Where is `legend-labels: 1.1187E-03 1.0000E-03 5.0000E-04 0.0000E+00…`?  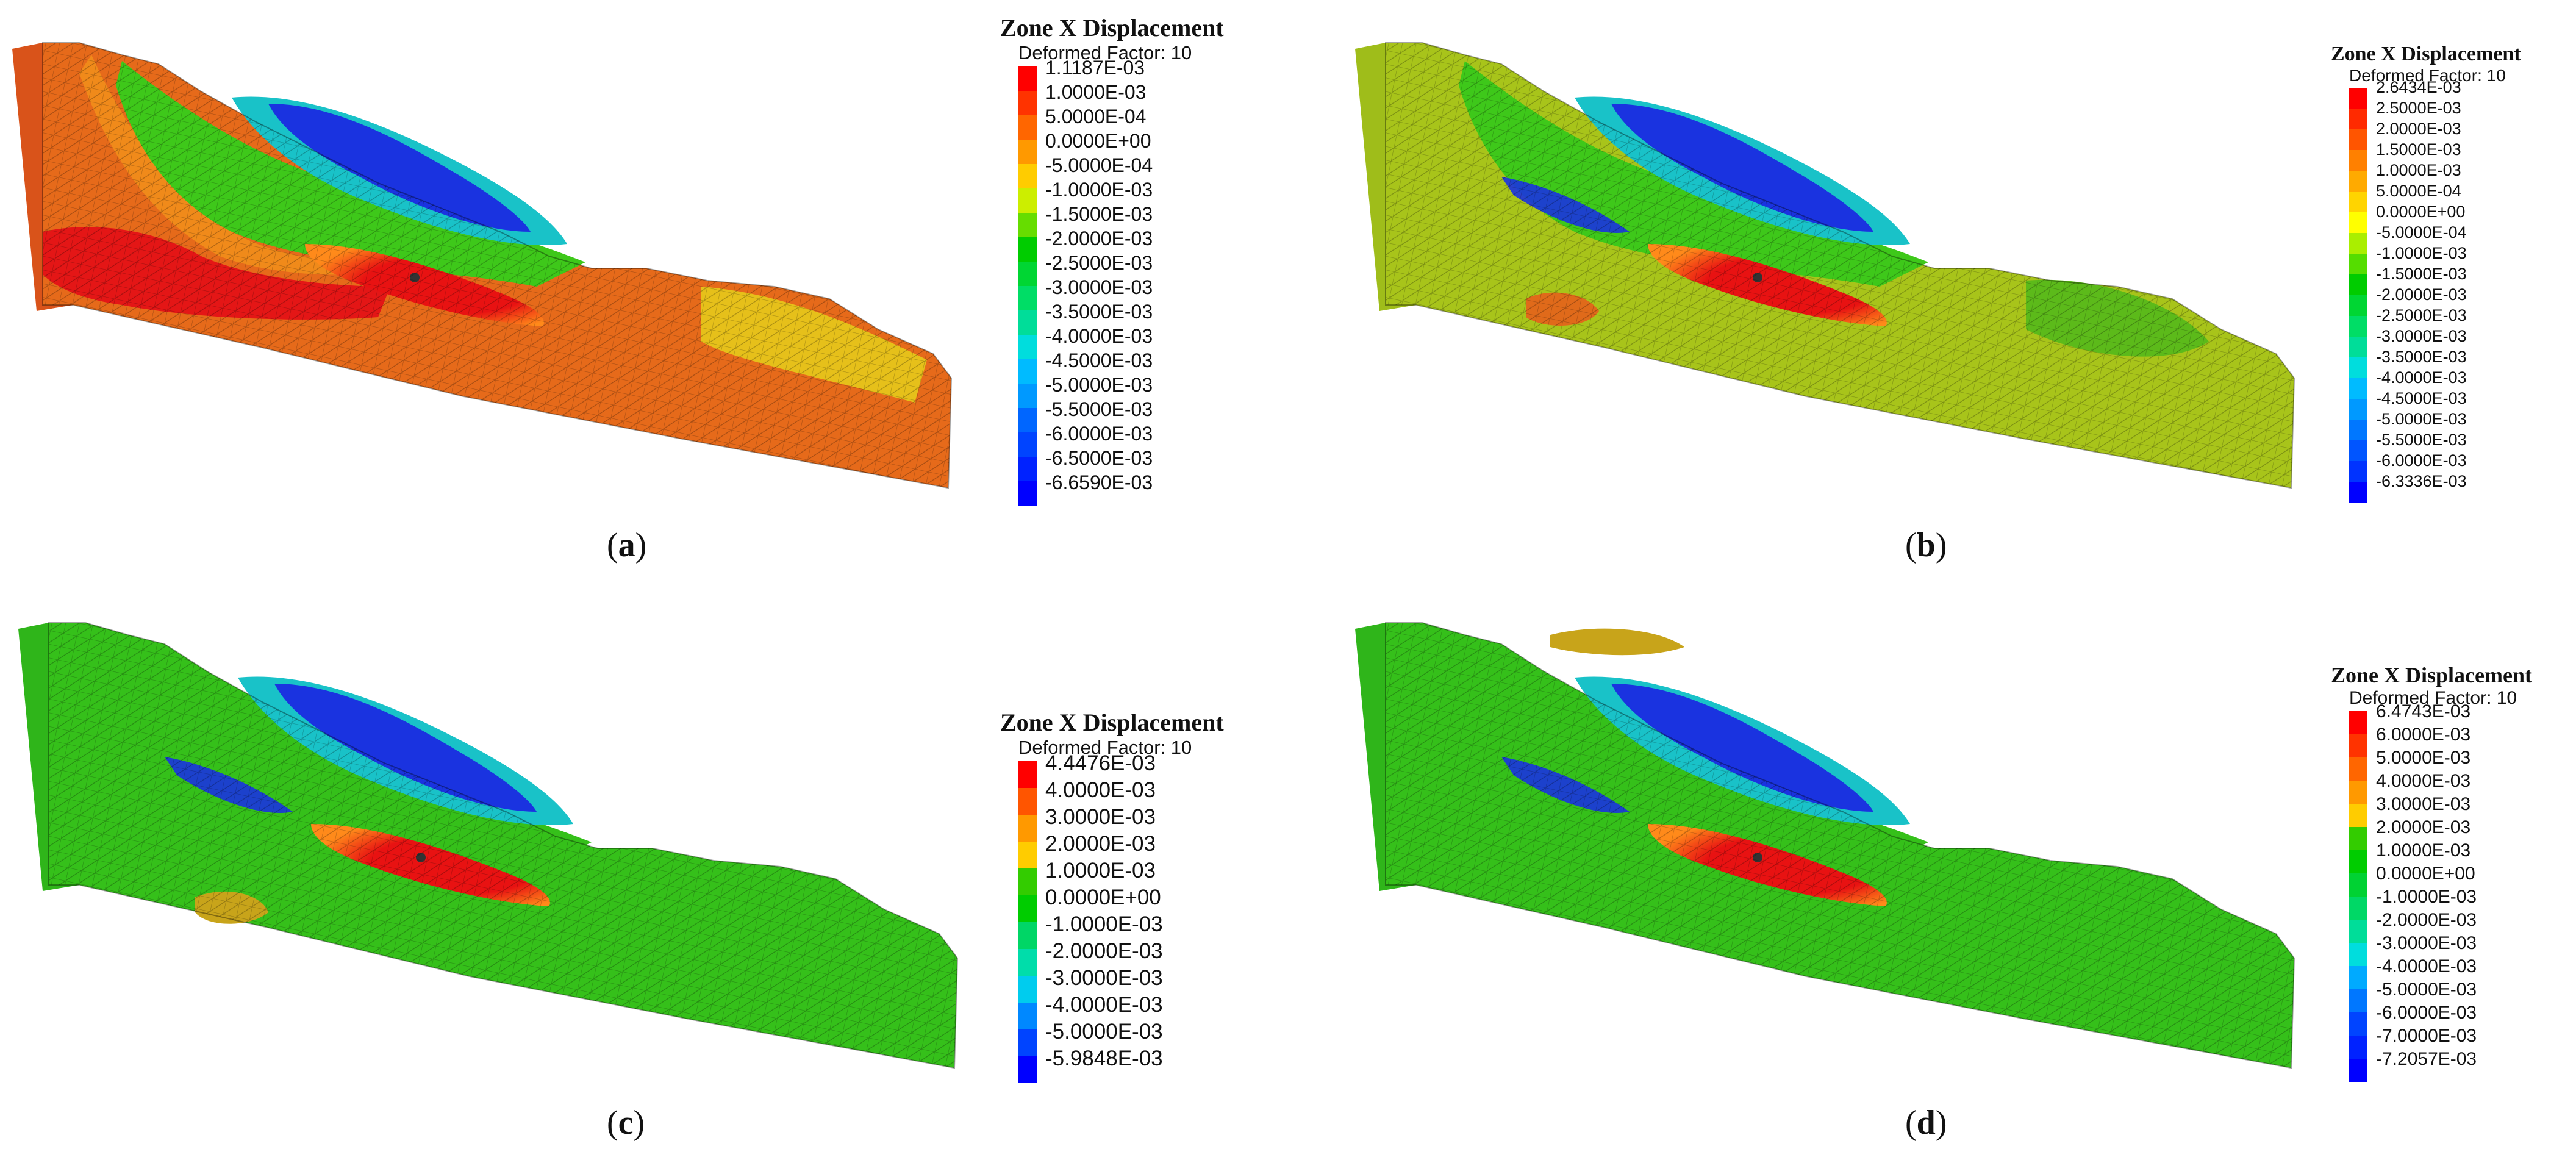 legend-labels: 1.1187E-03 1.0000E-03 5.0000E-04 0.0000E+00… is located at coordinates (1099, 275).